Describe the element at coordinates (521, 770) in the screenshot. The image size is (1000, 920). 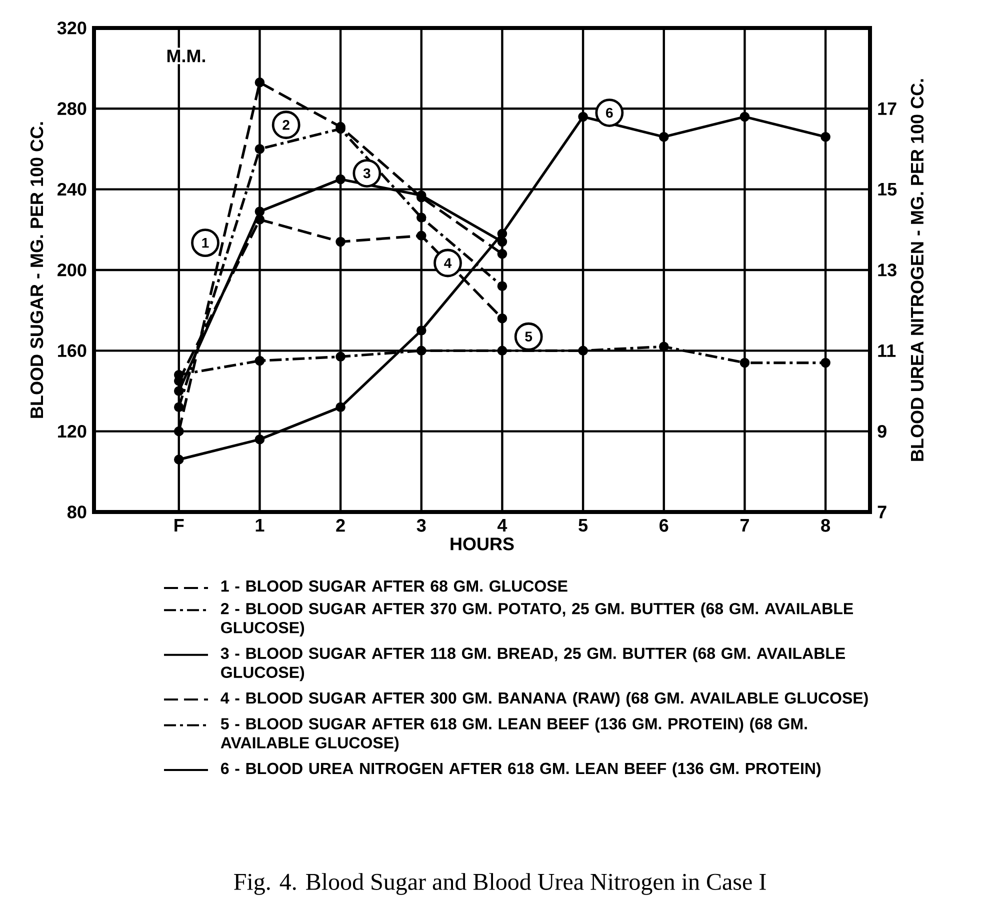
I see `legend-label: 6 - BLOOD UREA NITROGEN AFTER 618 GM. LEAN BEEF (136 GM. PROTEIN)` at that location.